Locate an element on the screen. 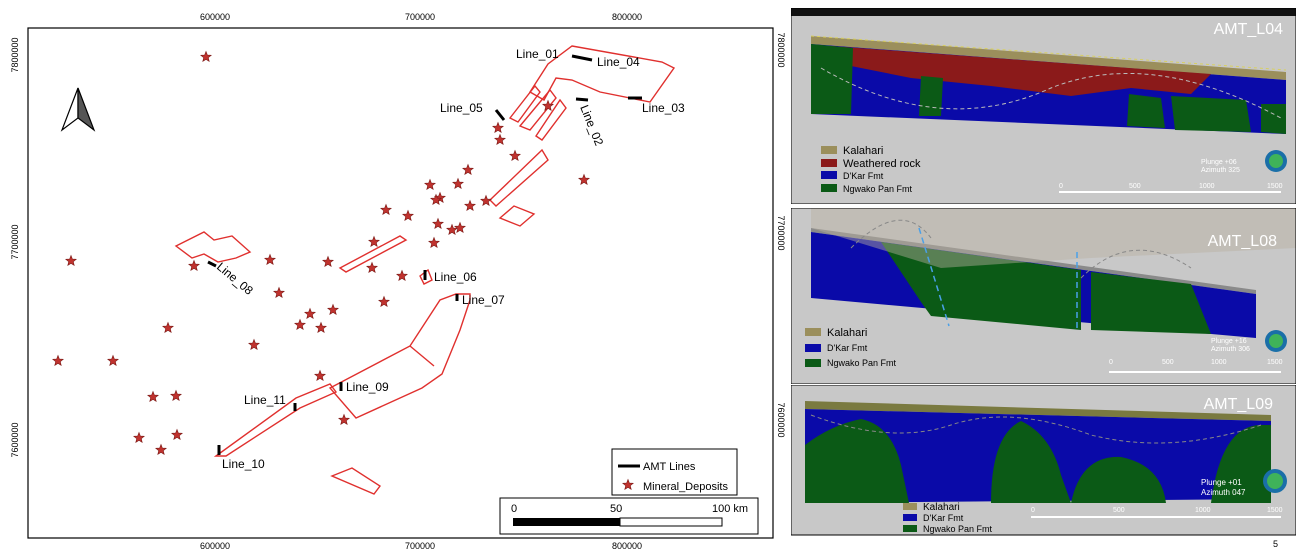 The width and height of the screenshot is (1296, 551). azimuth-label: Azimuth 306 is located at coordinates (1230, 349).